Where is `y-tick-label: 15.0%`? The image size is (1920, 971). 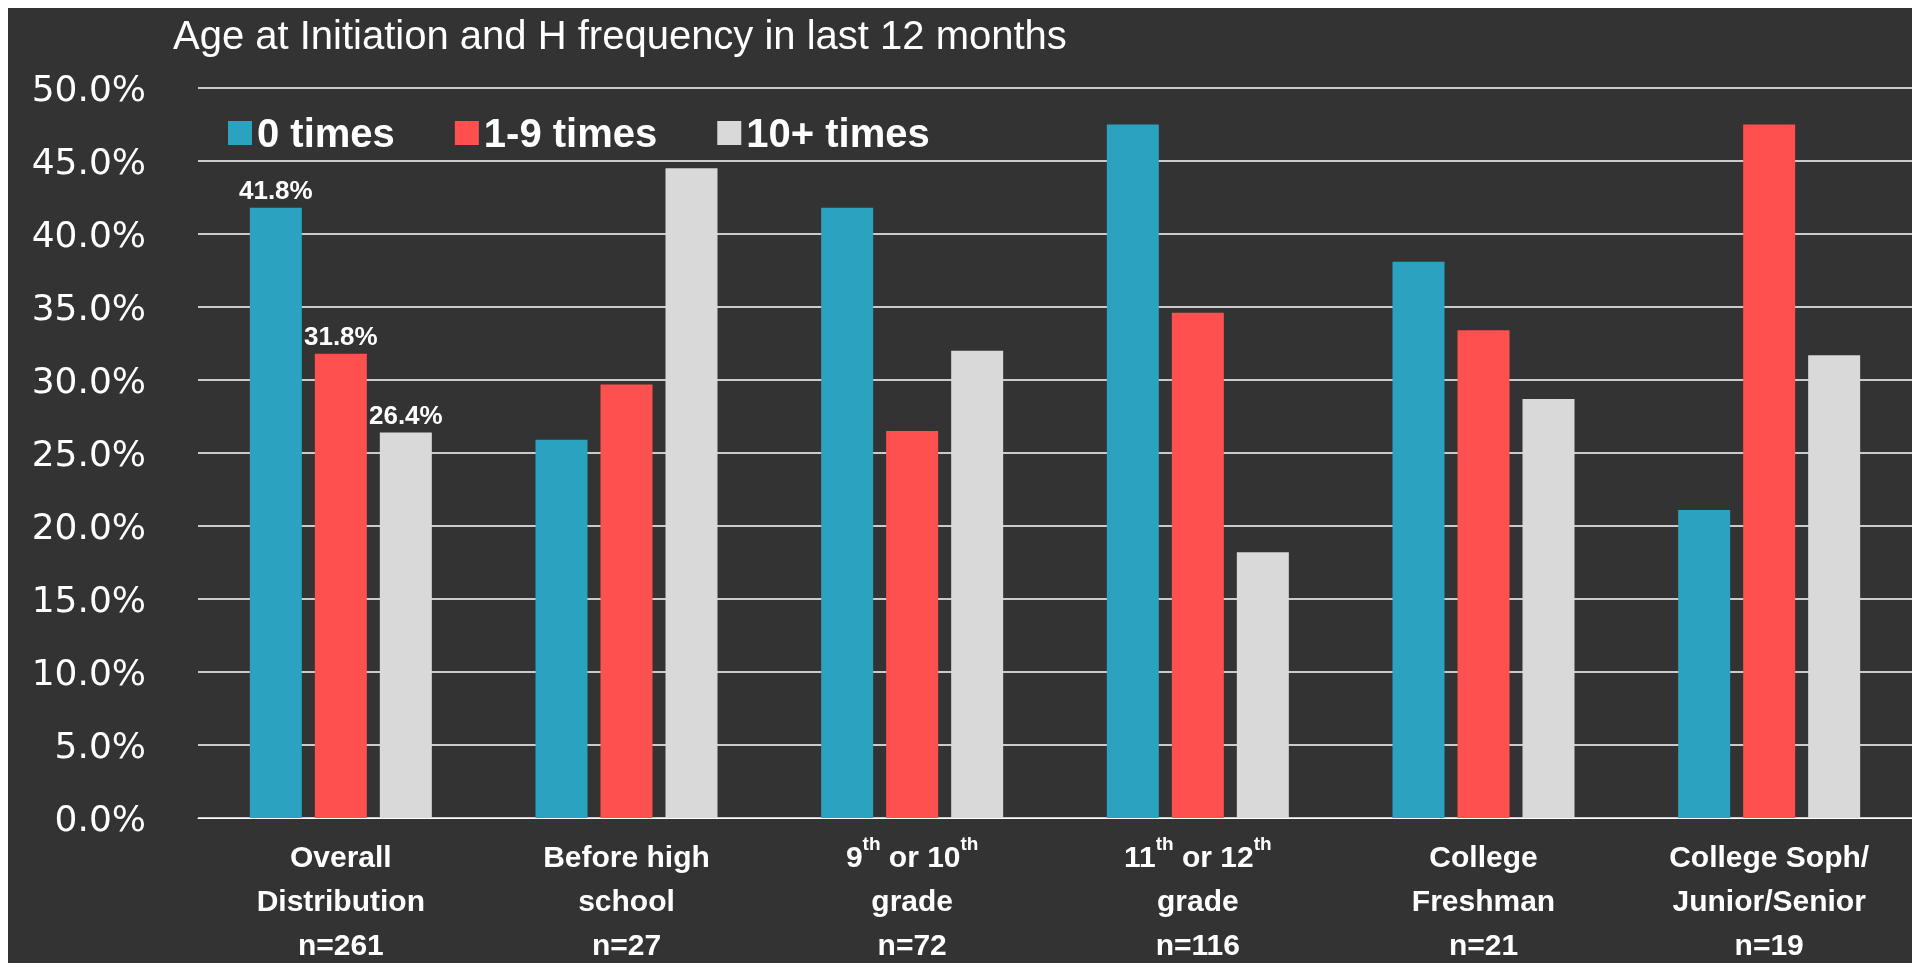
y-tick-label: 15.0% is located at coordinates (88, 599).